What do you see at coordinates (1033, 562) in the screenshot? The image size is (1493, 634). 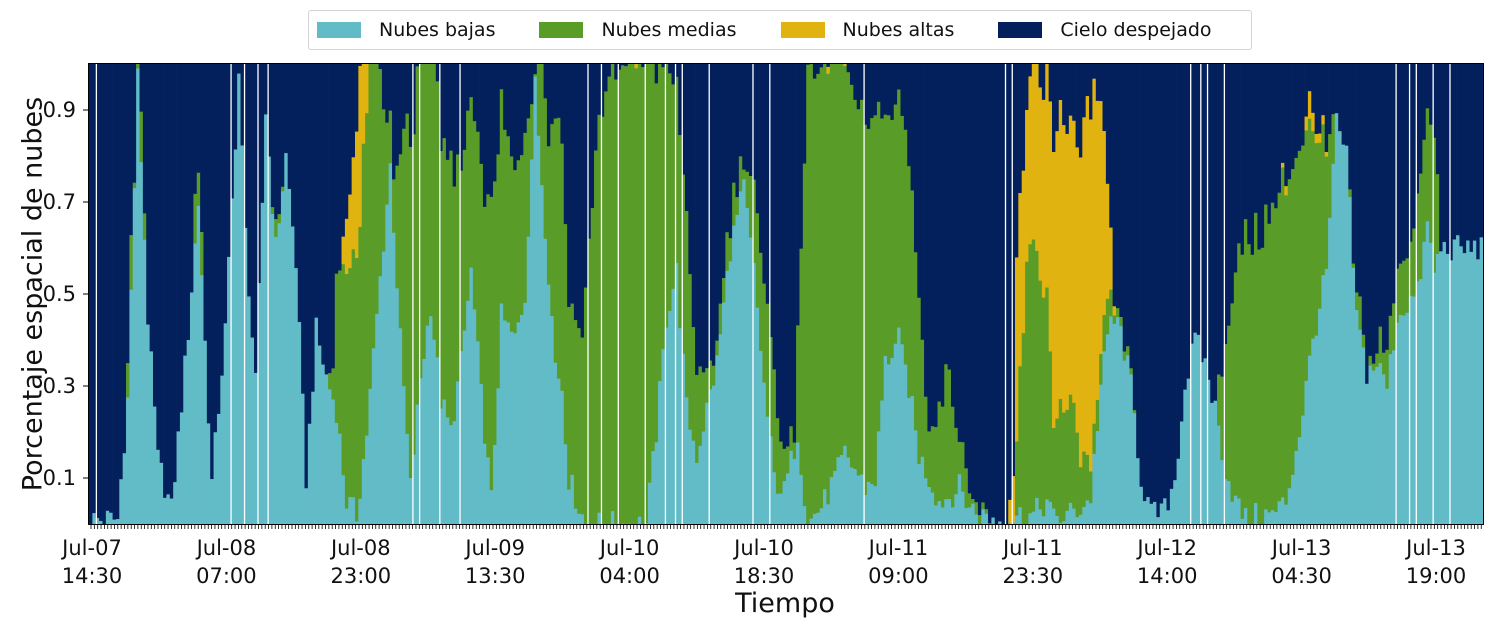 I see `x-tick-label: Jul-11 23:30` at bounding box center [1033, 562].